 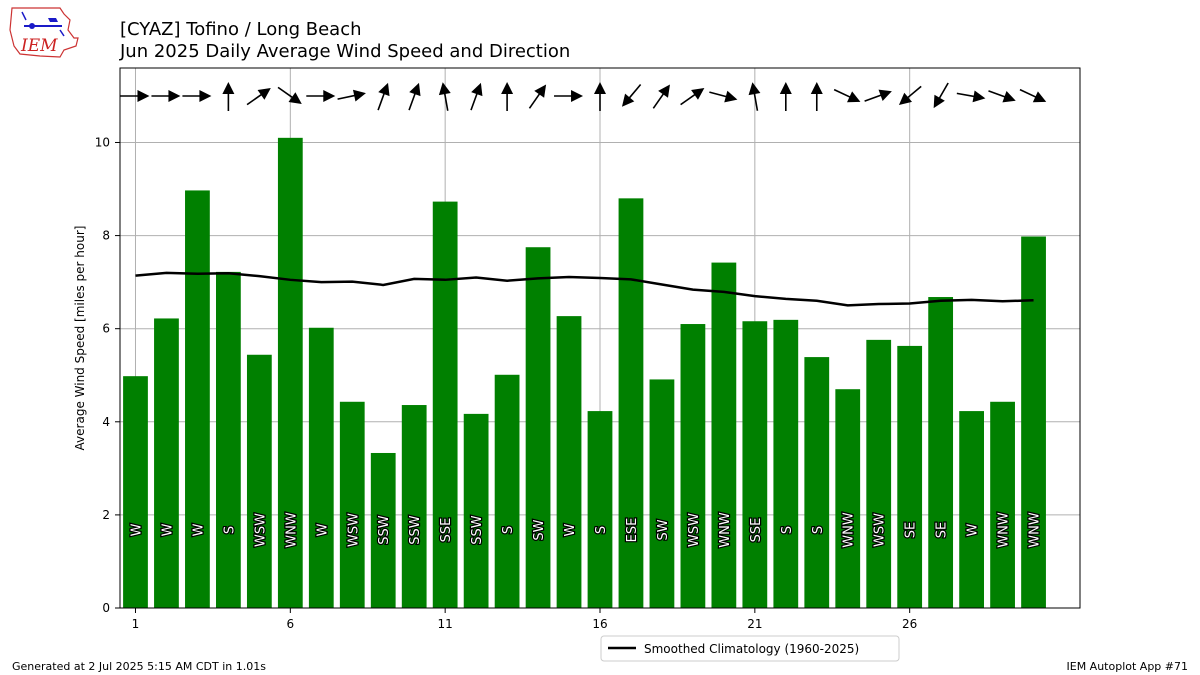 I want to click on climatology-line, so click(x=584, y=289).